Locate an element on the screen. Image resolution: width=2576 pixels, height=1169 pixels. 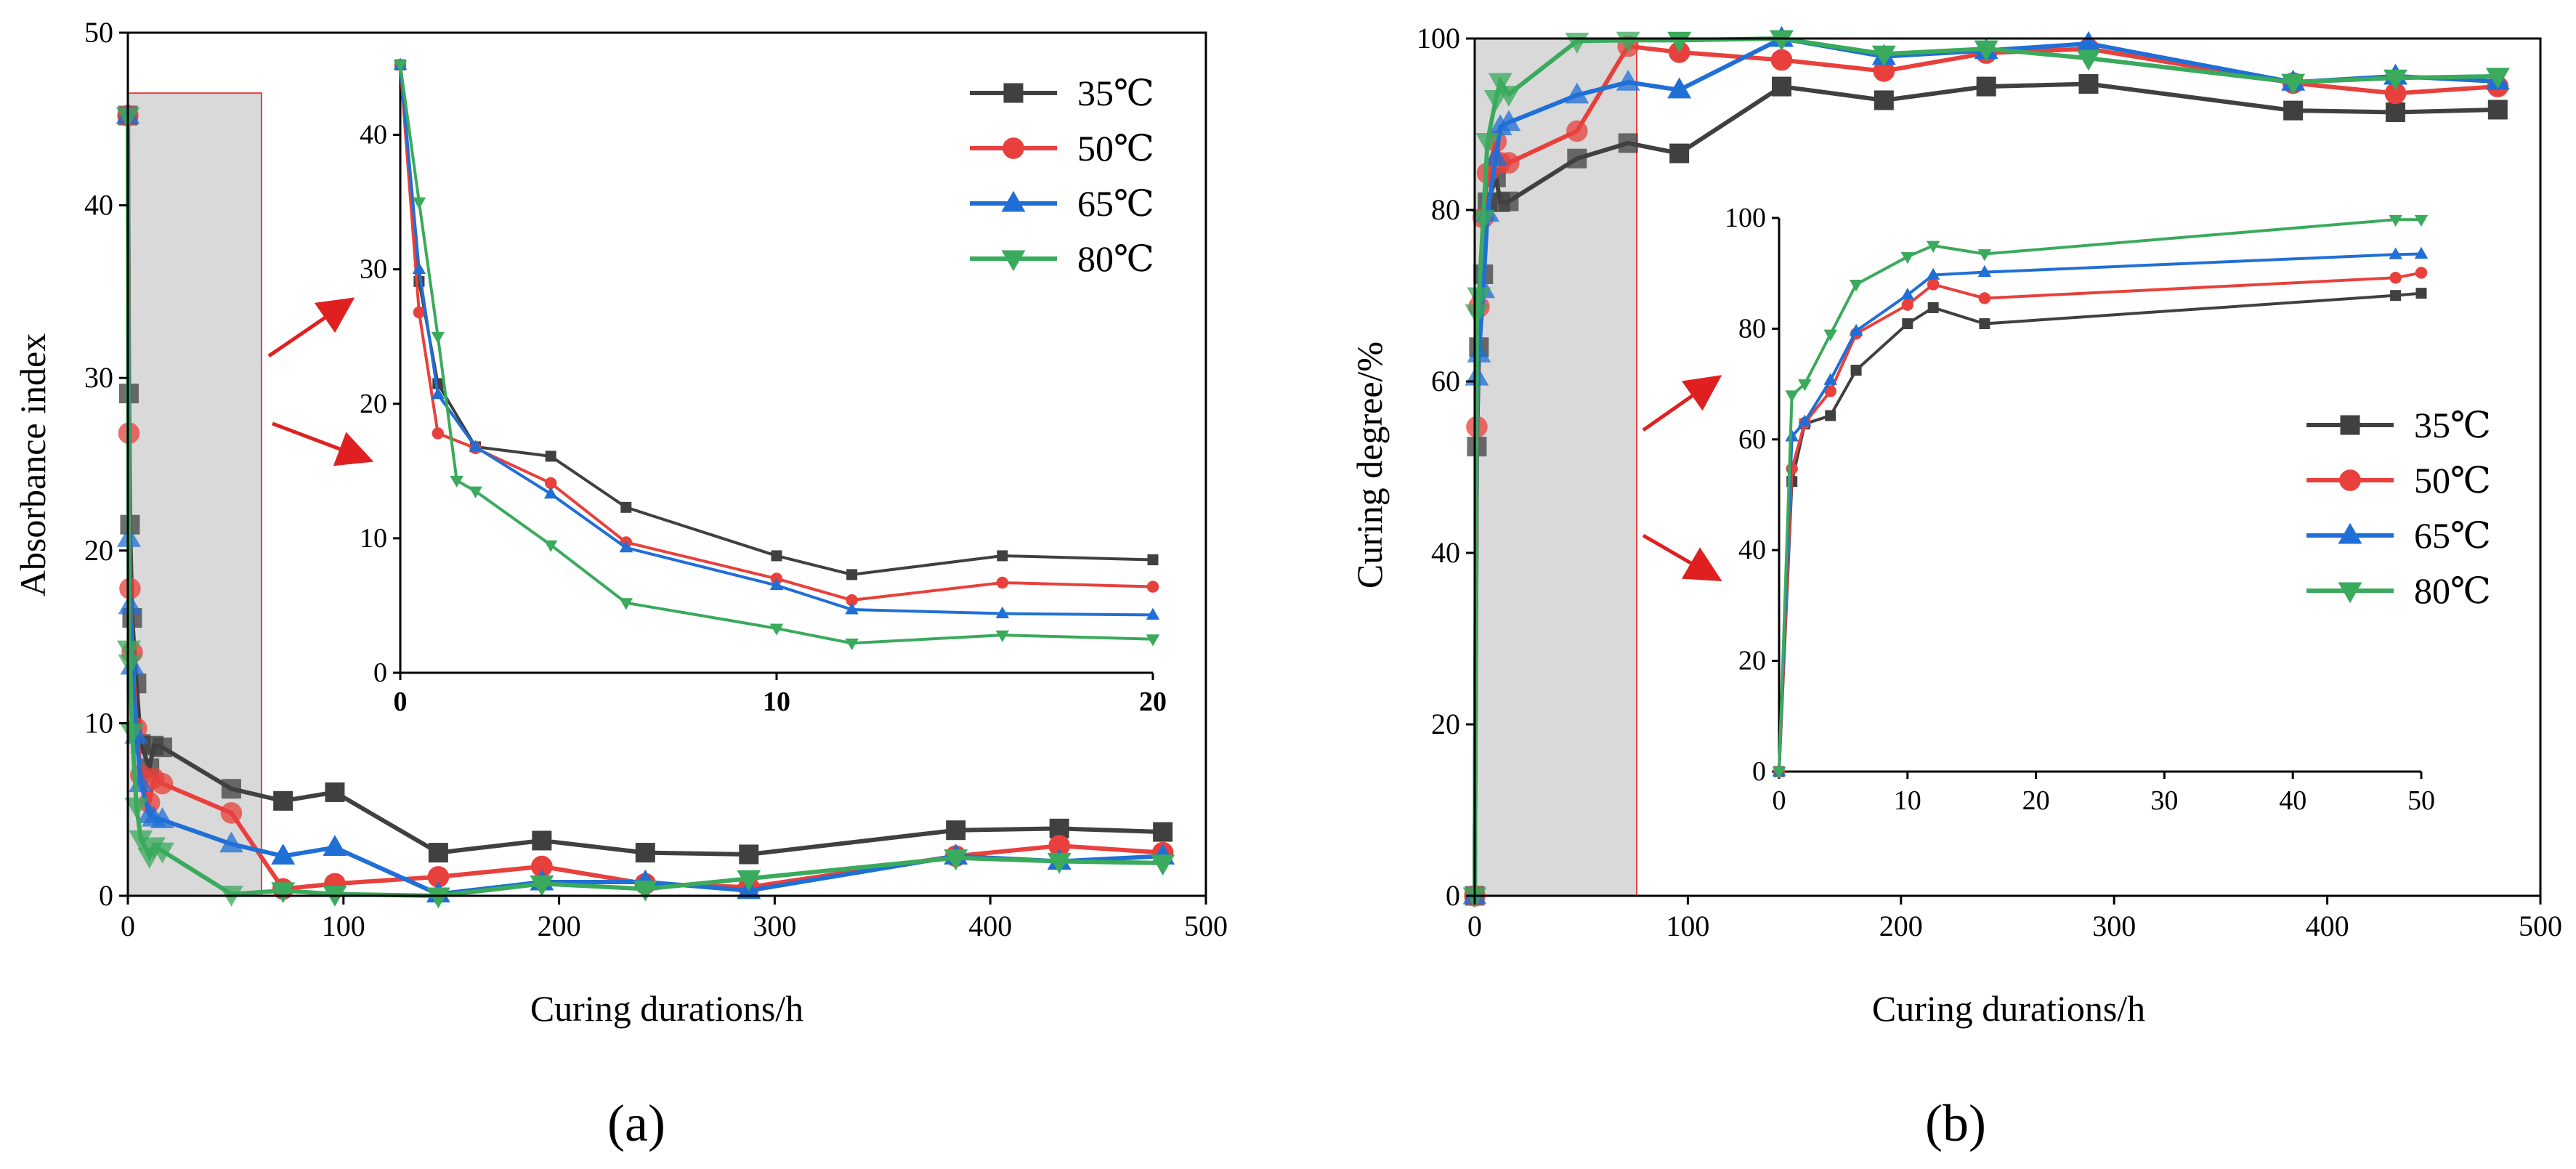
inset-y-tick-label: 60 is located at coordinates (1752, 439).